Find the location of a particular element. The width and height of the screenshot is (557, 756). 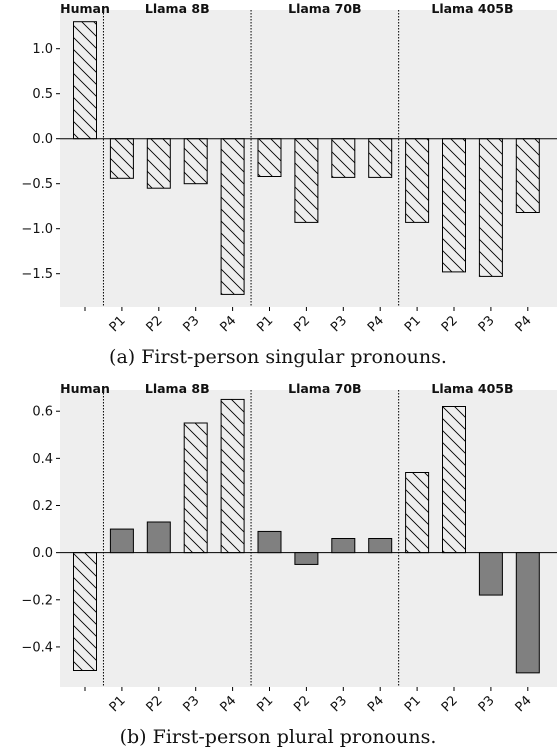

y-tick-label: −1.5 is located at coordinates (37, 274).